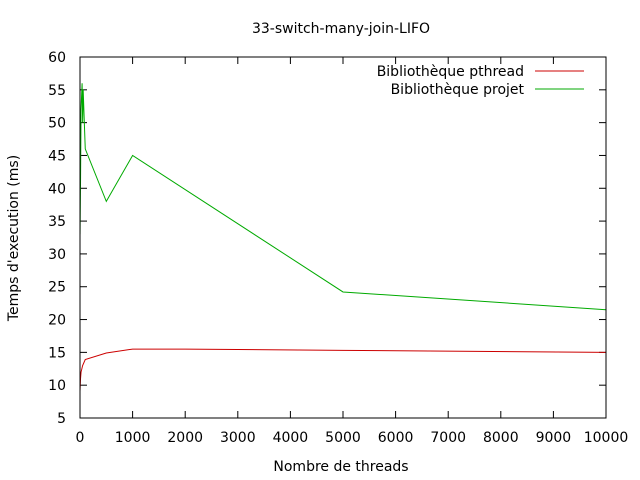  What do you see at coordinates (80, 438) in the screenshot?
I see `x-tick-label: 0` at bounding box center [80, 438].